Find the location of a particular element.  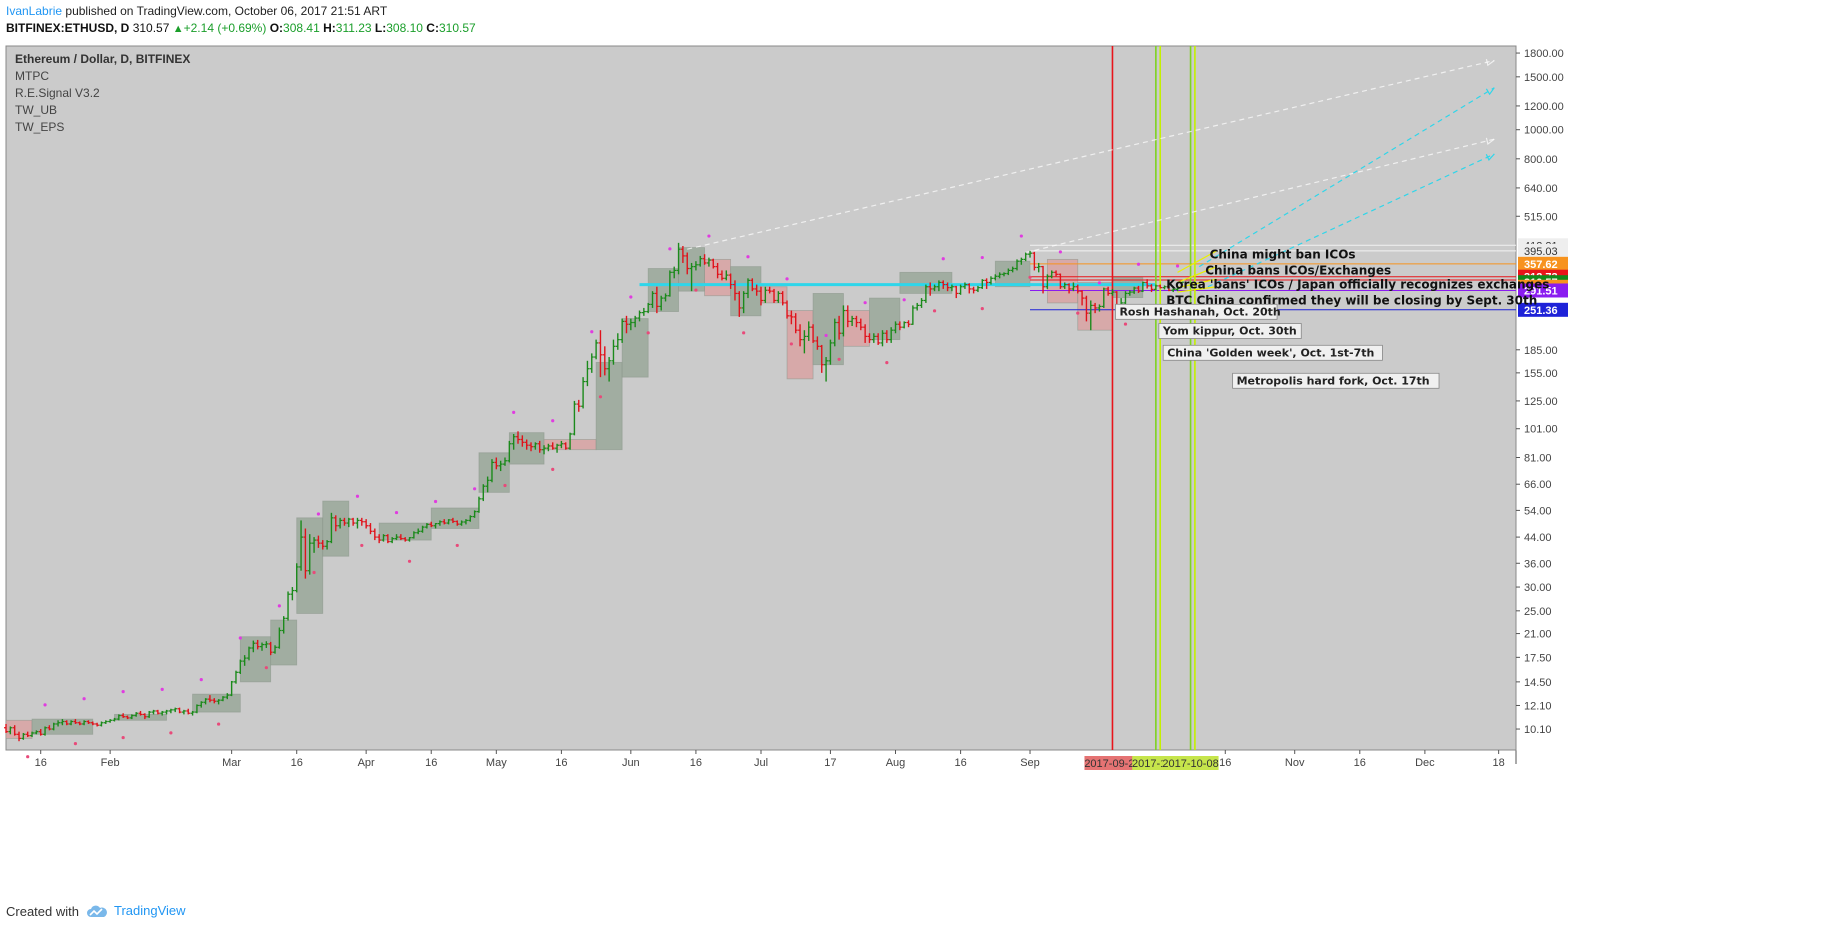

price-tick-label: 54.00 is located at coordinates (1538, 511).